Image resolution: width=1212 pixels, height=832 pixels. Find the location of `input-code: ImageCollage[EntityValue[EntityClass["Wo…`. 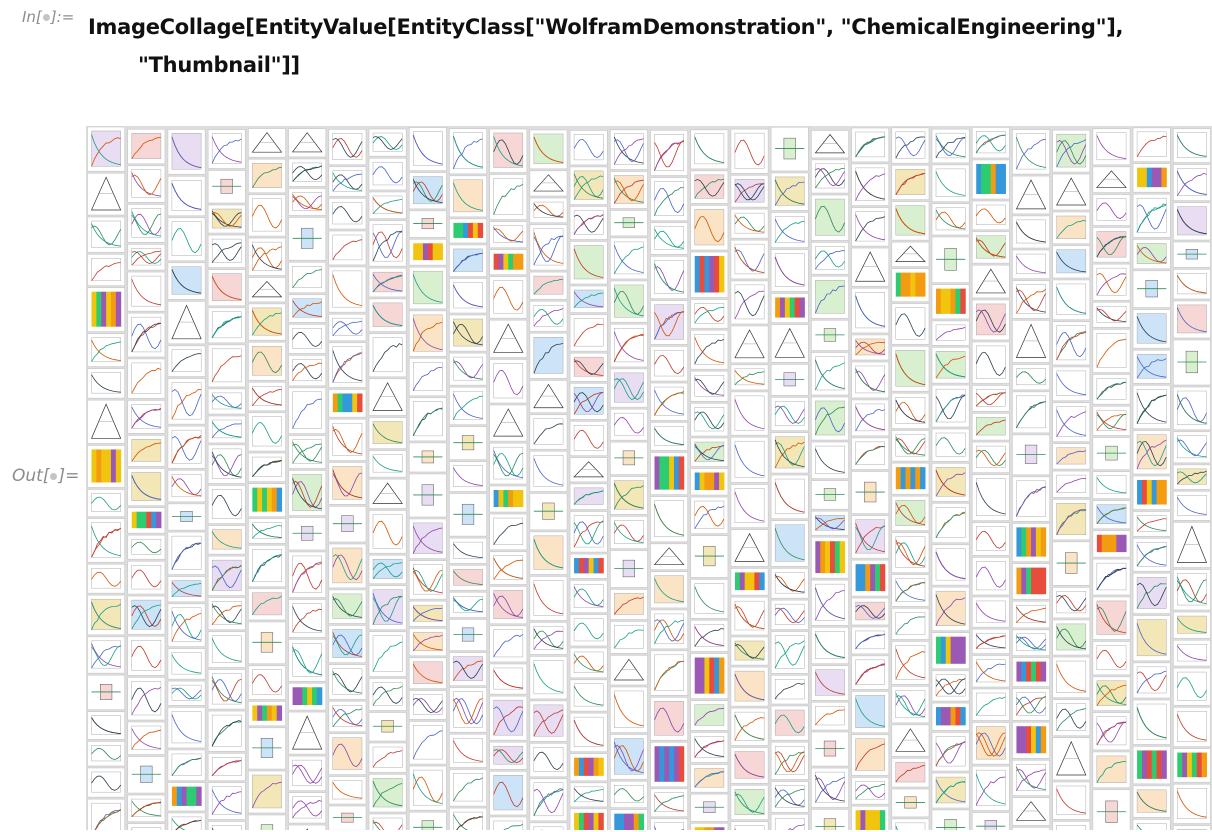

input-code: ImageCollage[EntityValue[EntityClass["Wo… is located at coordinates (606, 46).